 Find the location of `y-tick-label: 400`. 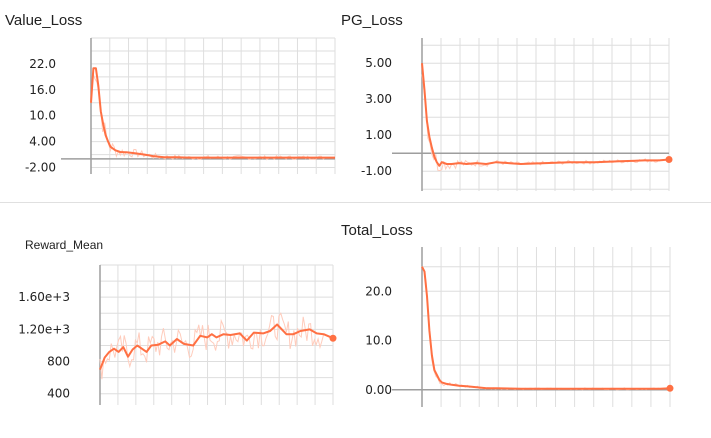

y-tick-label: 400 is located at coordinates (58, 394).